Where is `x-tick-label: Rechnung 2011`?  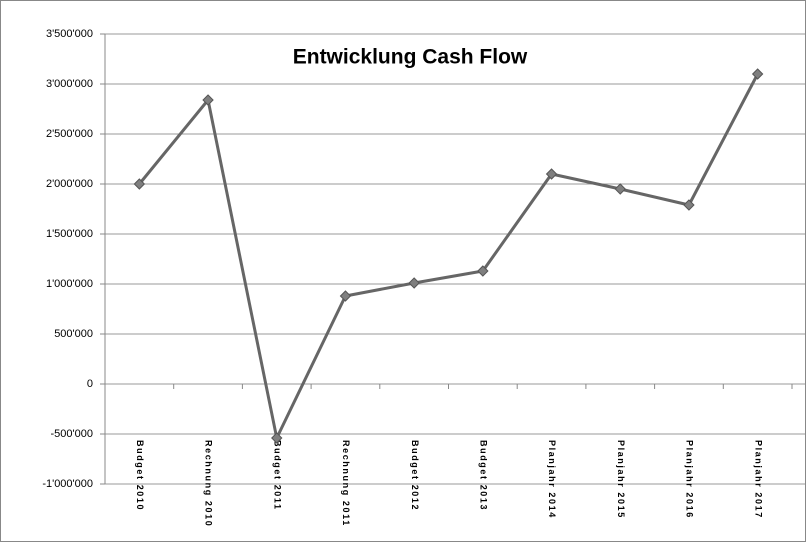
x-tick-label: Rechnung 2011 is located at coordinates (346, 483).